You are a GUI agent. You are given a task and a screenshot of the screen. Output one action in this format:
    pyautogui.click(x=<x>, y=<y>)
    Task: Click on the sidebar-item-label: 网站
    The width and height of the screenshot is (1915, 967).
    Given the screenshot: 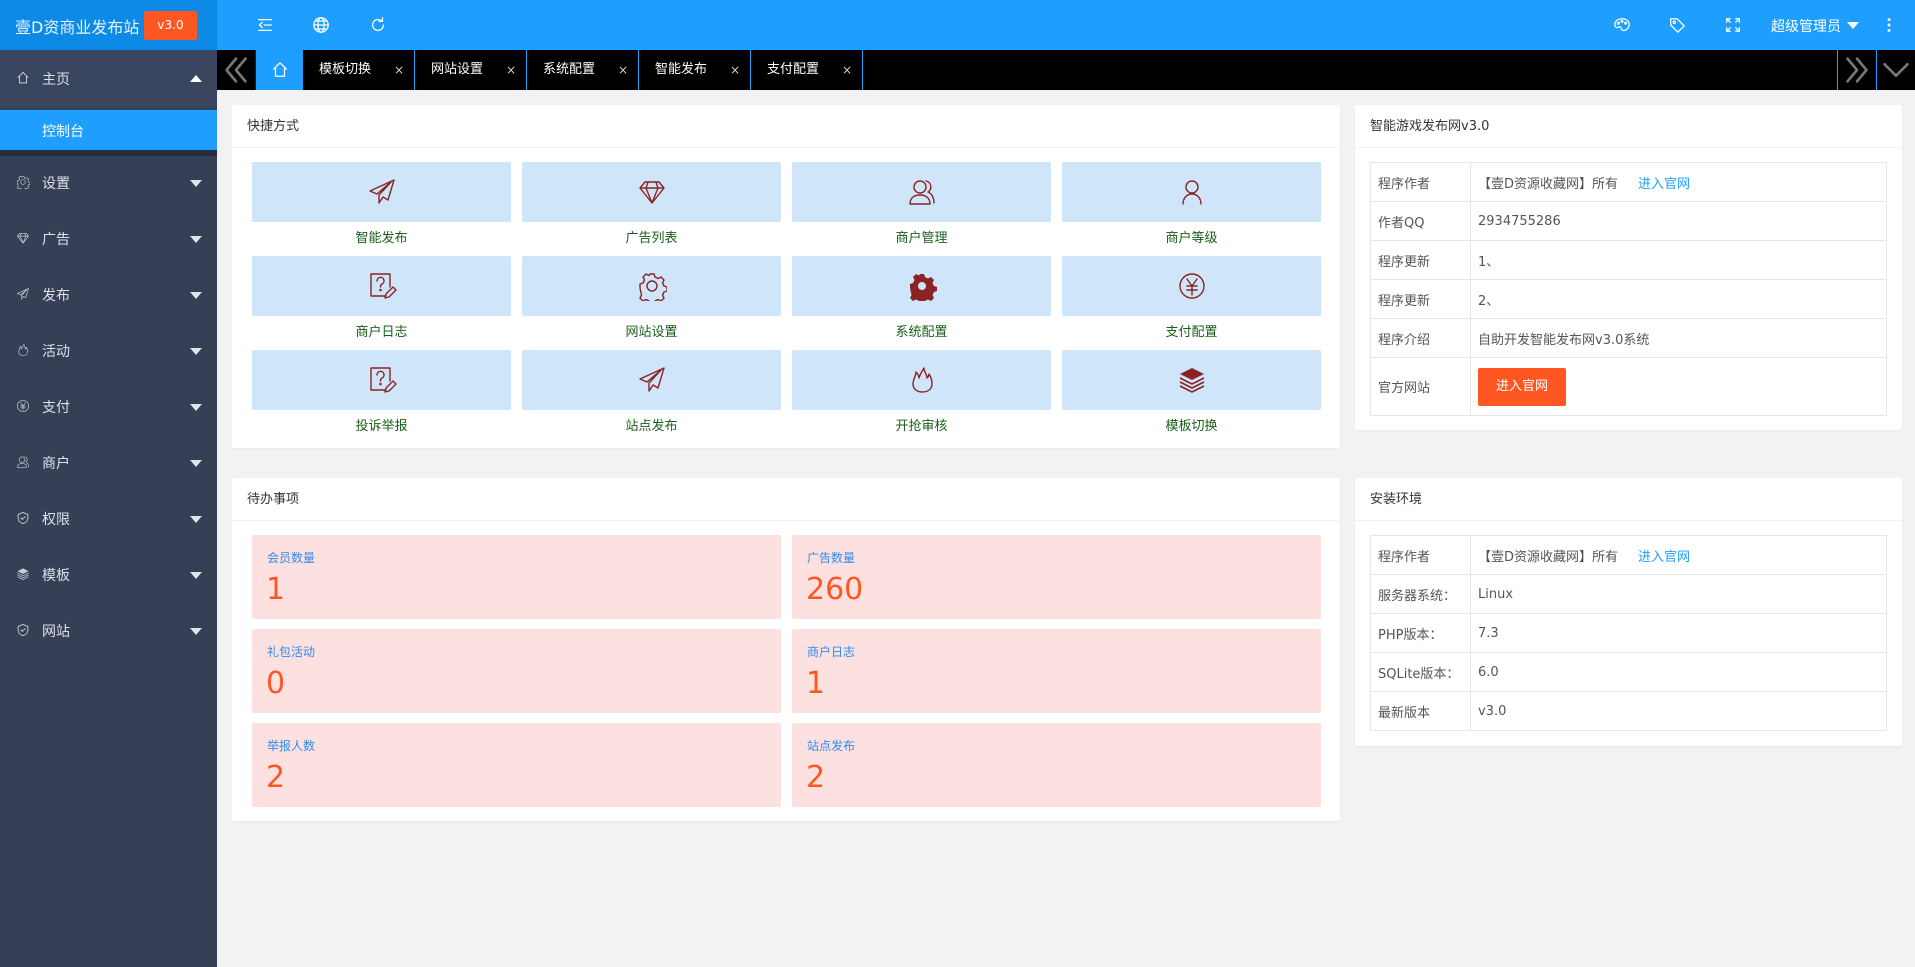 What is the action you would take?
    pyautogui.click(x=56, y=632)
    